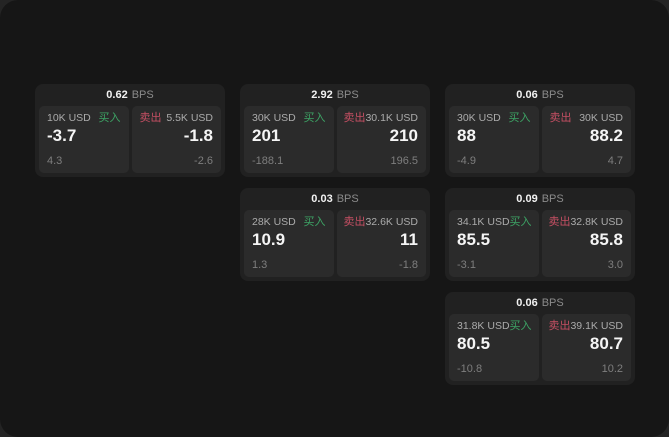  What do you see at coordinates (203, 161) in the screenshot?
I see `sell-sub-value: -2.6` at bounding box center [203, 161].